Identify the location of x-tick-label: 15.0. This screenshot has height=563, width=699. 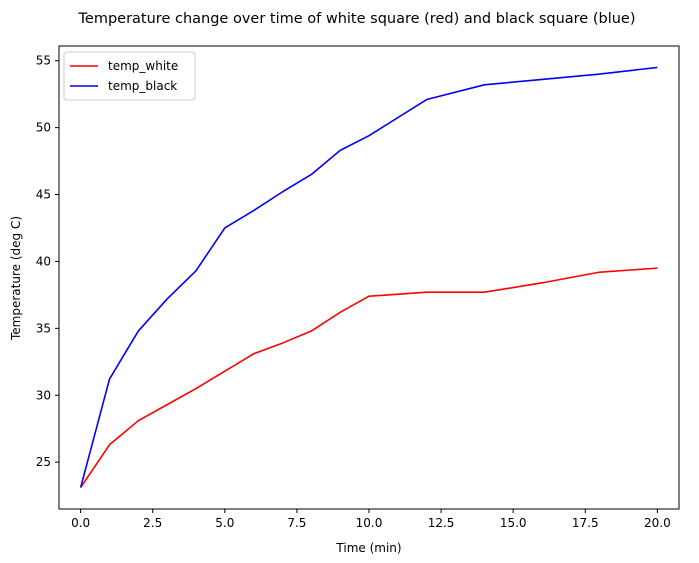
(513, 523).